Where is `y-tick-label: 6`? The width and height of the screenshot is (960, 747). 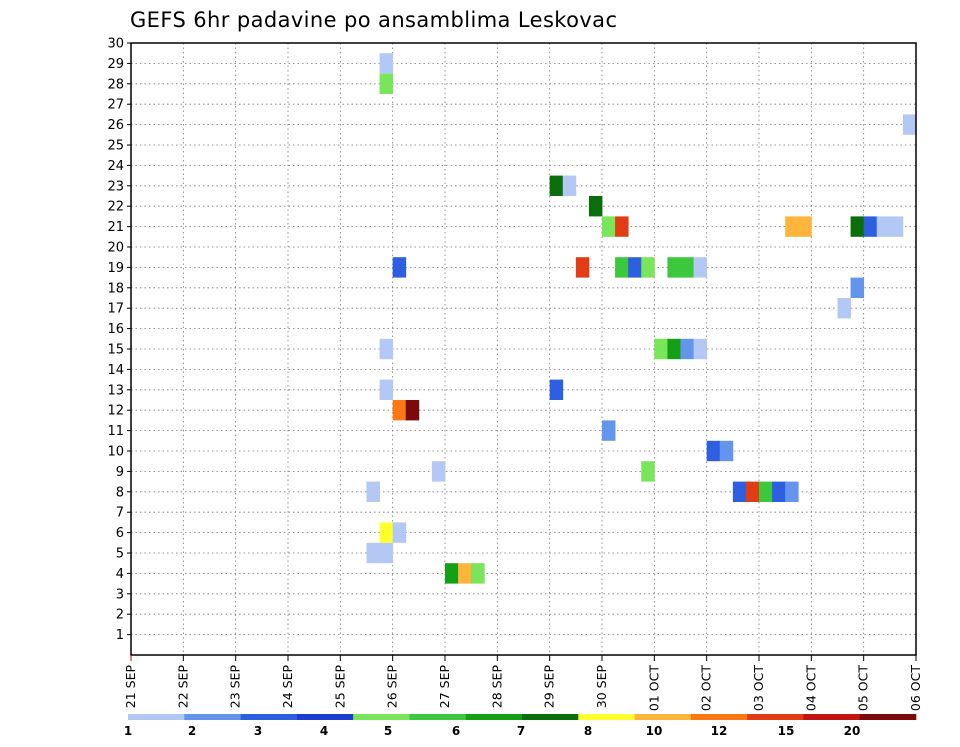 y-tick-label: 6 is located at coordinates (120, 533).